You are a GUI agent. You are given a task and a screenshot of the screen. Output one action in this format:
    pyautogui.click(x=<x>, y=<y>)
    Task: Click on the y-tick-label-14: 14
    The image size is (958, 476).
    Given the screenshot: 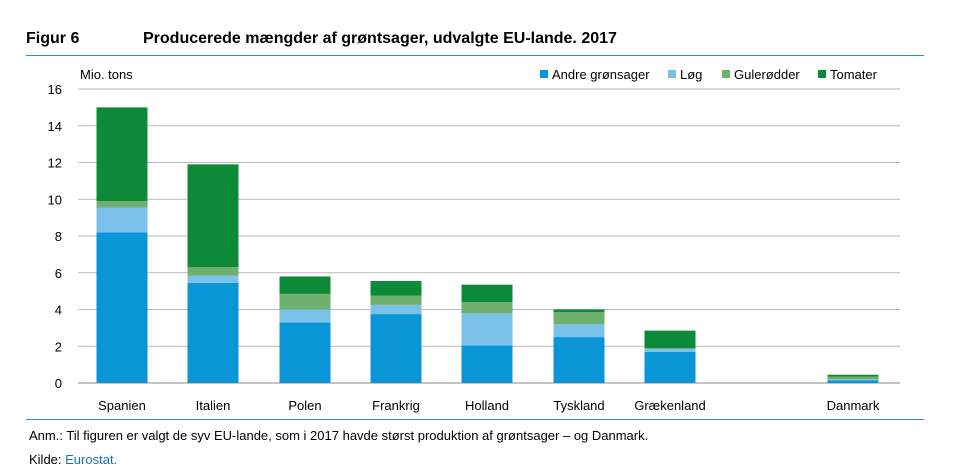 What is the action you would take?
    pyautogui.click(x=55, y=126)
    